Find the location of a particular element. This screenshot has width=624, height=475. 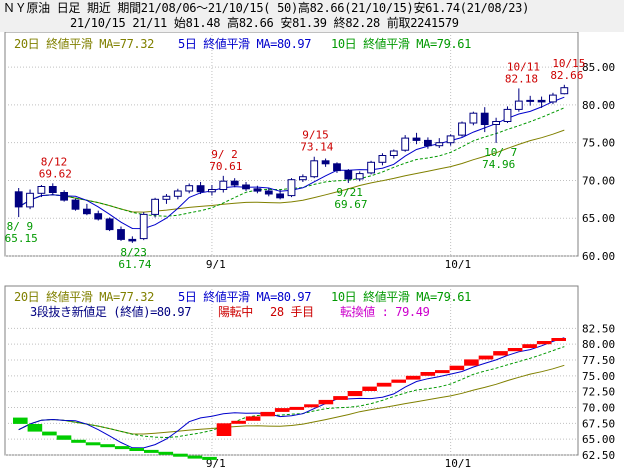

annotation-value: 65.15 is located at coordinates (21, 238).